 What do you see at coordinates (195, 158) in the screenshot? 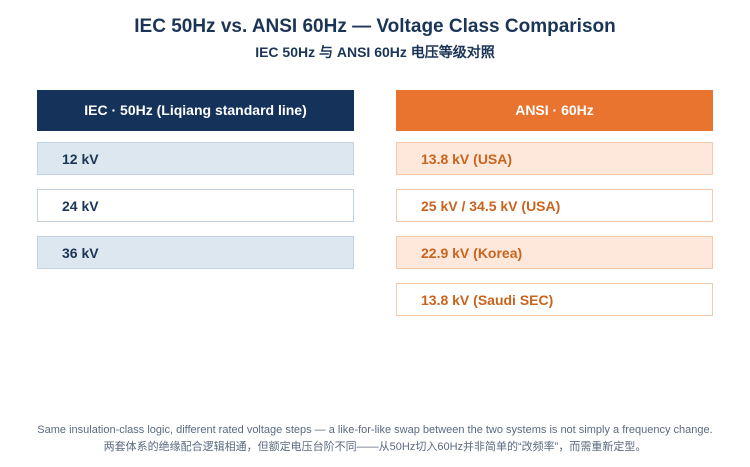
I see `cell: 12 kV` at bounding box center [195, 158].